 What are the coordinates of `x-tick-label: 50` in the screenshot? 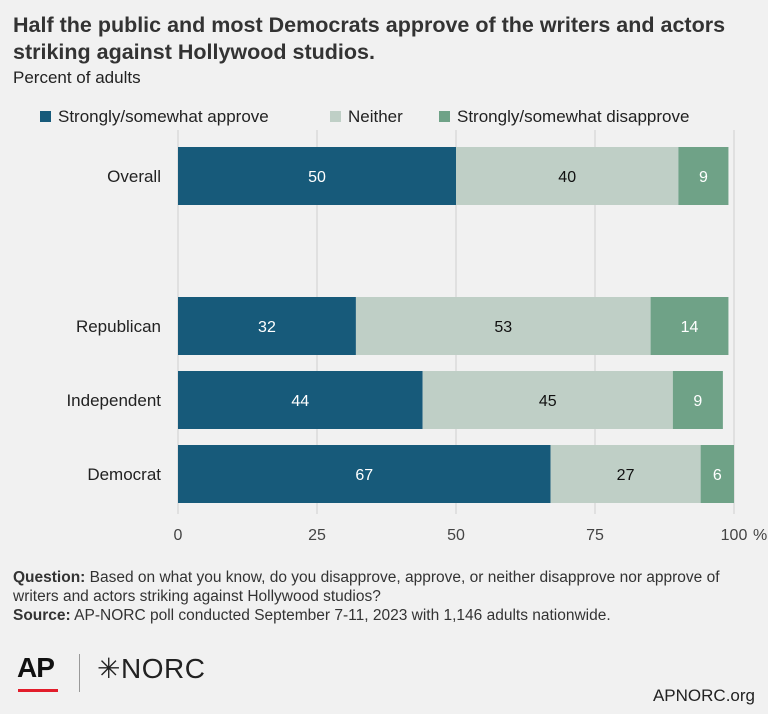 It's located at (456, 535).